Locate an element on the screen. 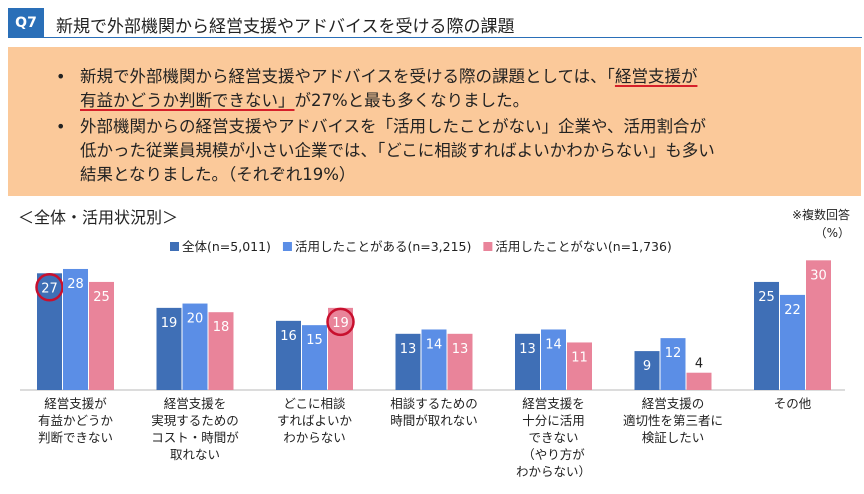 Image resolution: width=864 pixels, height=494 pixels. multiple-answer-note: ※複数回答 is located at coordinates (820, 215).